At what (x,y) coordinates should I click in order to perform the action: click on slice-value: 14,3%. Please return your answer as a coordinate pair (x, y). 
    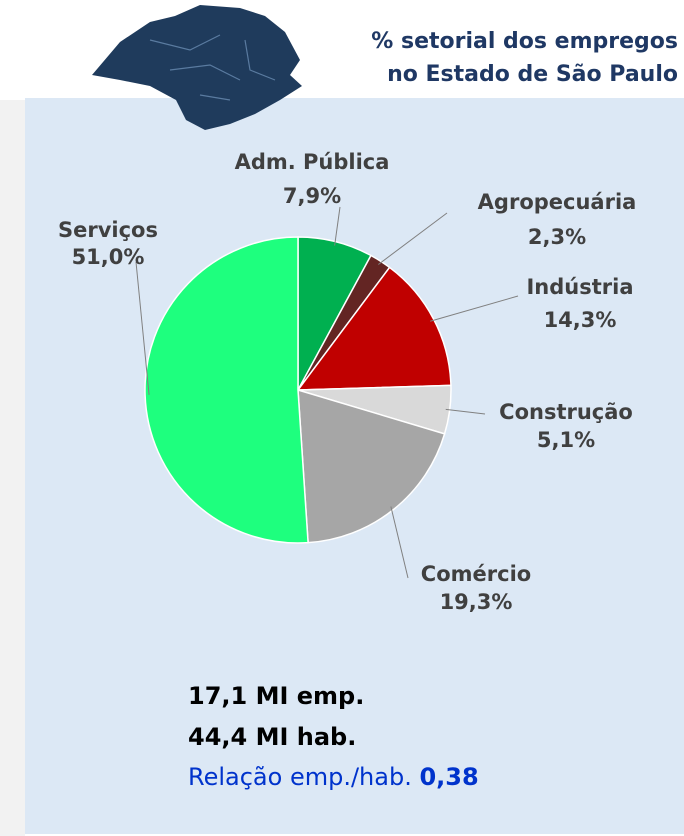
    Looking at the image, I should click on (580, 320).